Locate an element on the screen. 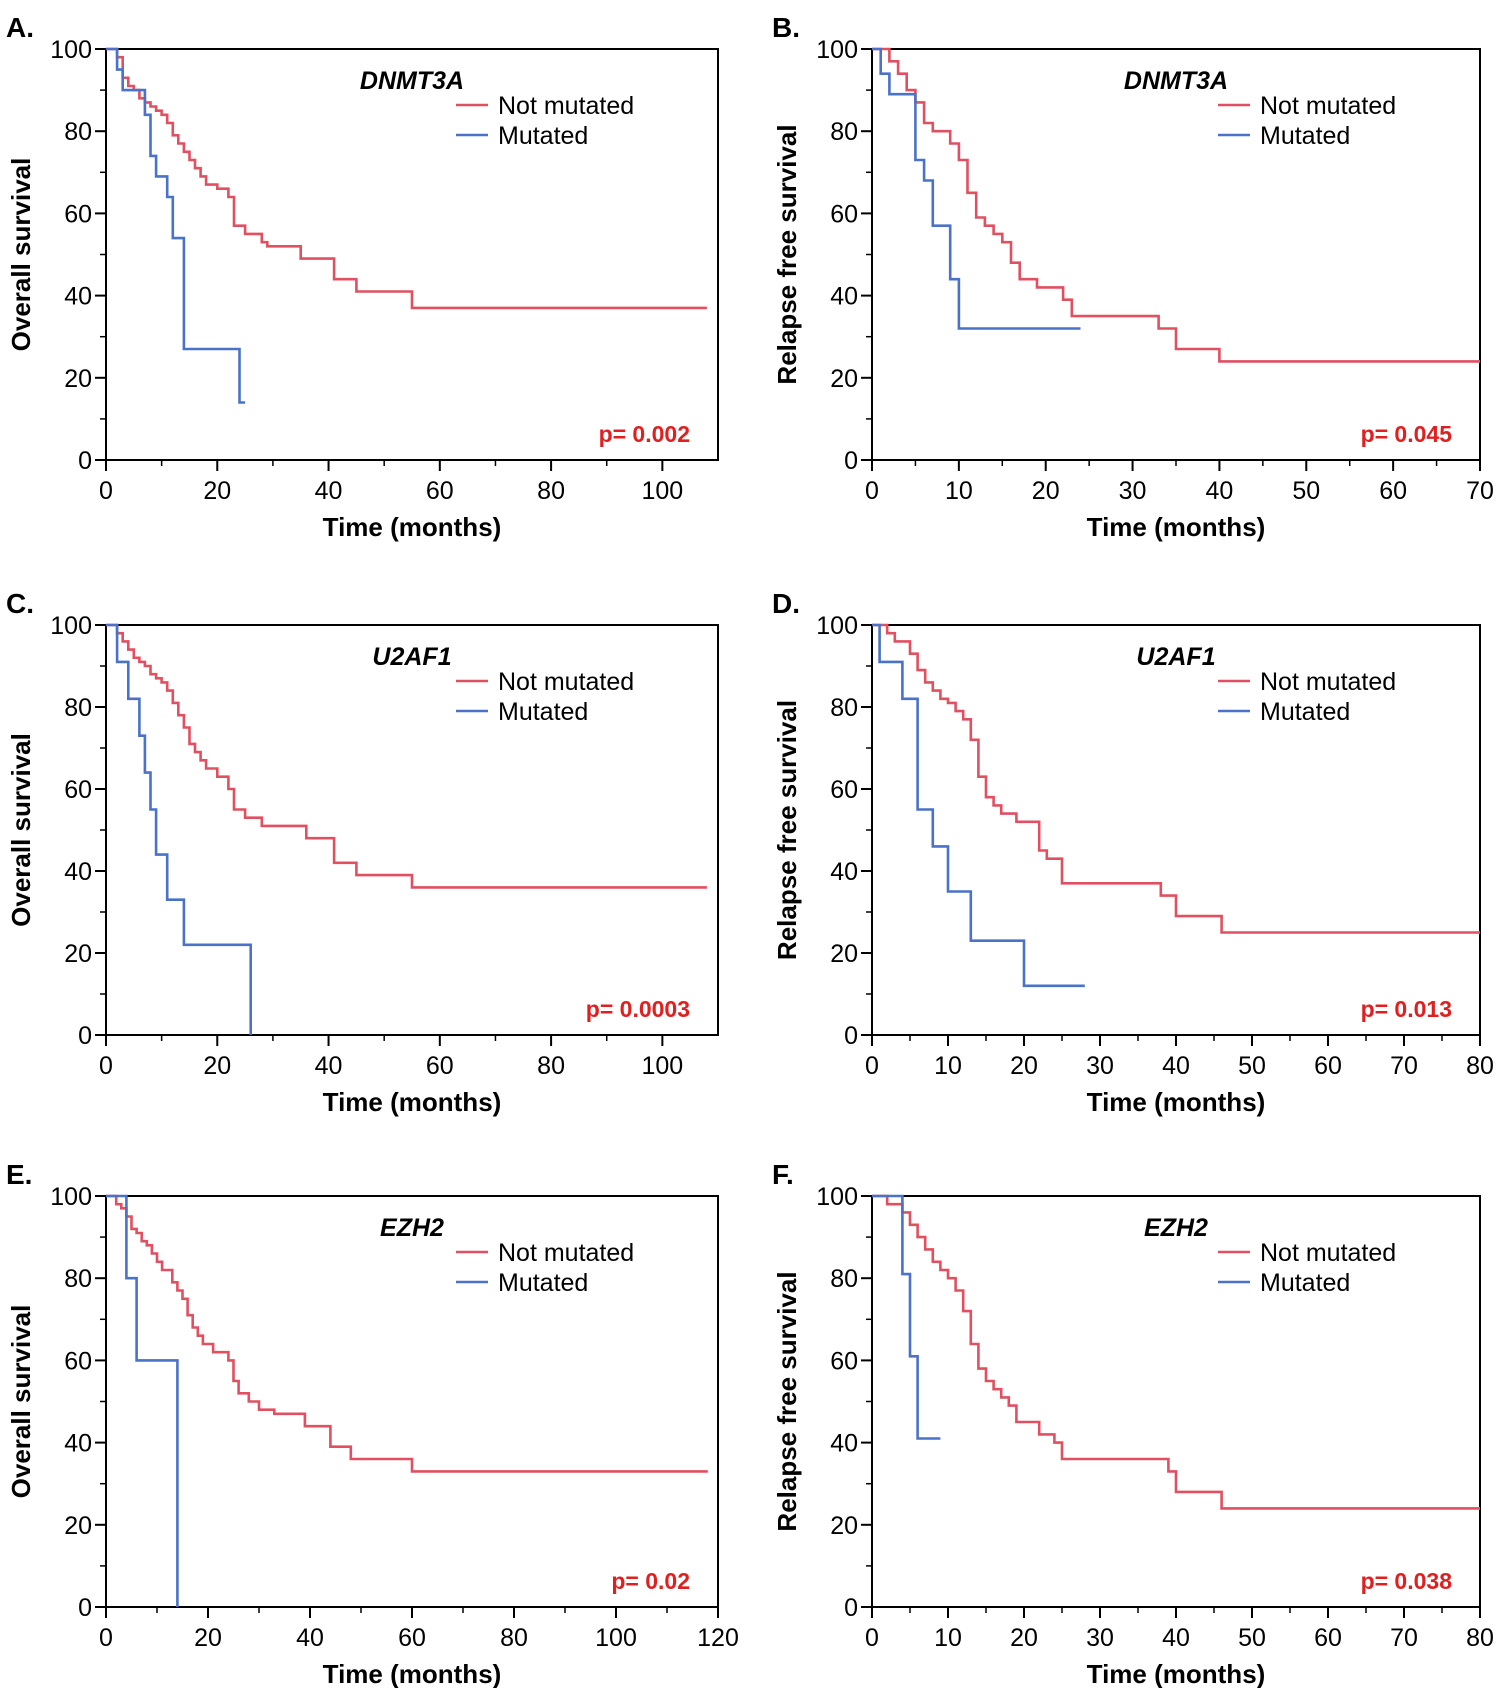  p-value: p= 0.0003 is located at coordinates (638, 1009).